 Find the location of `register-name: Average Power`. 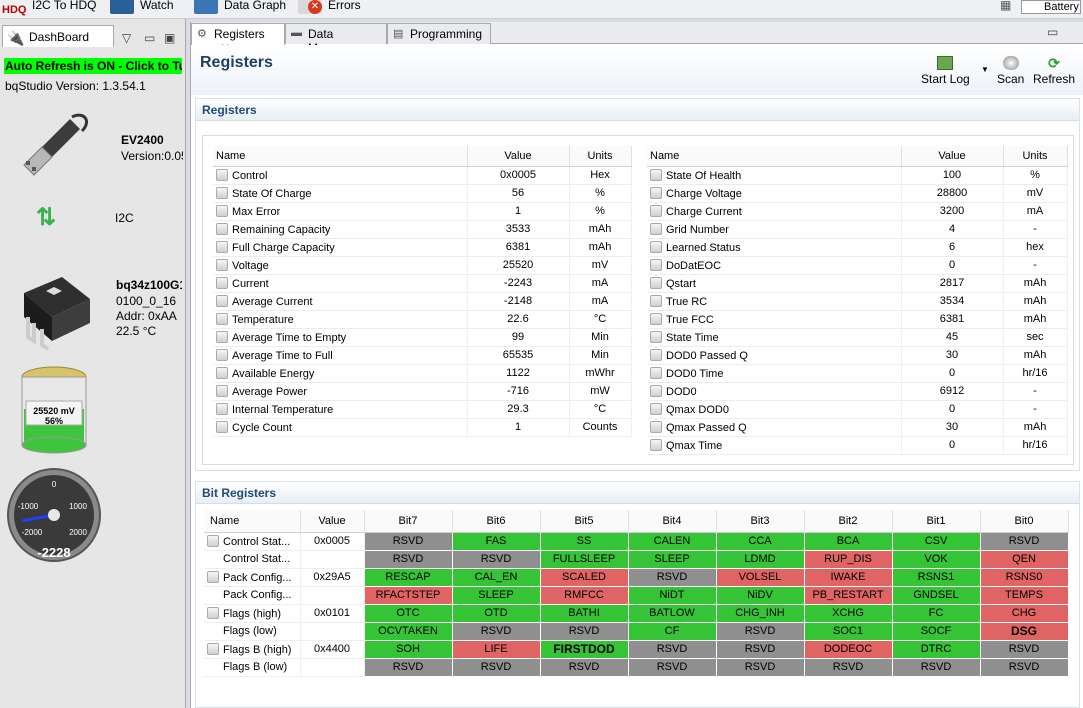

register-name: Average Power is located at coordinates (270, 391).